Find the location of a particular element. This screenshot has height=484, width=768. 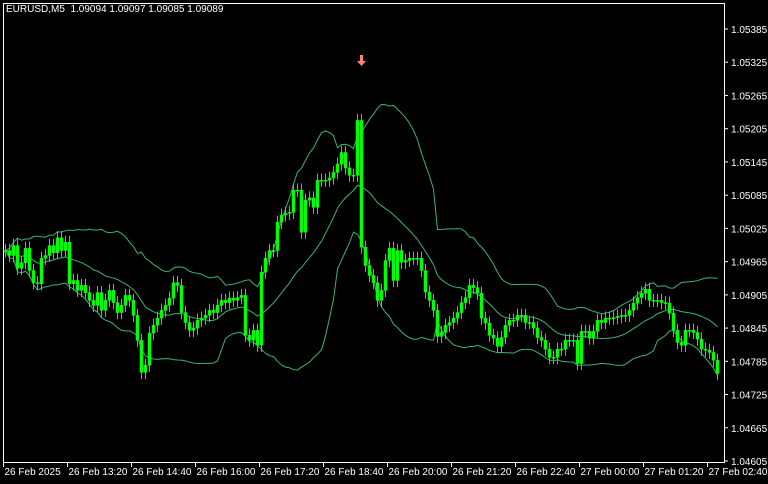

y-tick-label: 1.04605 is located at coordinates (749, 462).